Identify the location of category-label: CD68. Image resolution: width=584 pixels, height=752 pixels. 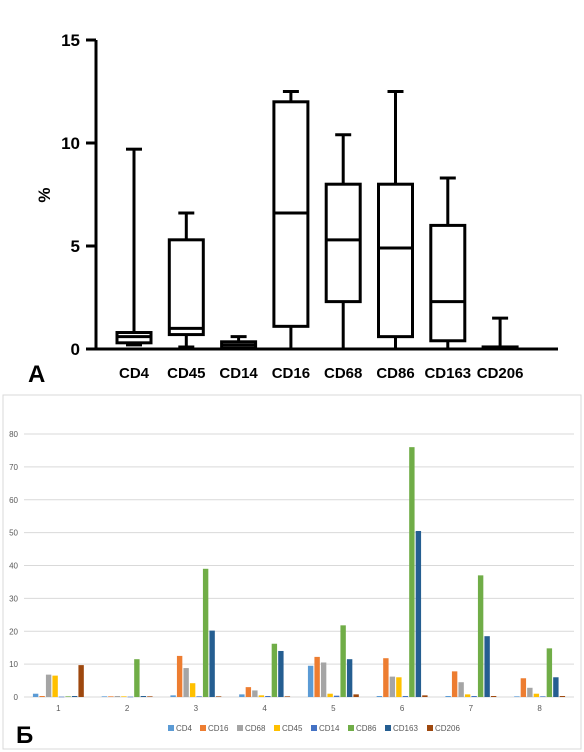
(343, 373).